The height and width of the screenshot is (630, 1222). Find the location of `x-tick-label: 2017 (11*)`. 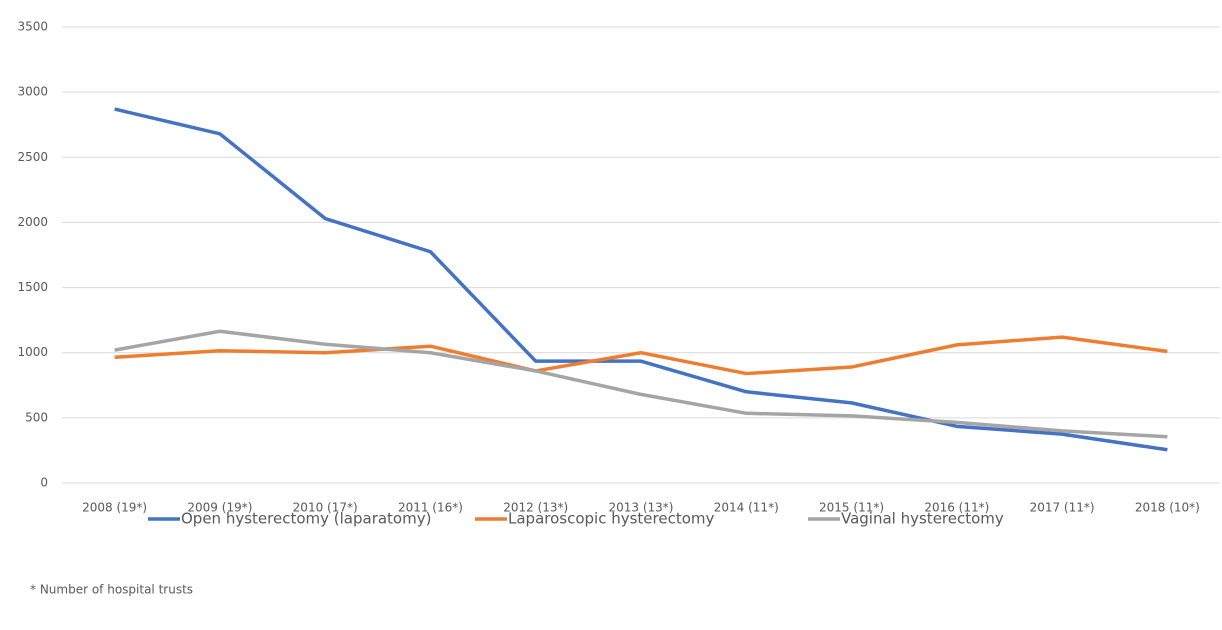

x-tick-label: 2017 (11*) is located at coordinates (1062, 508).